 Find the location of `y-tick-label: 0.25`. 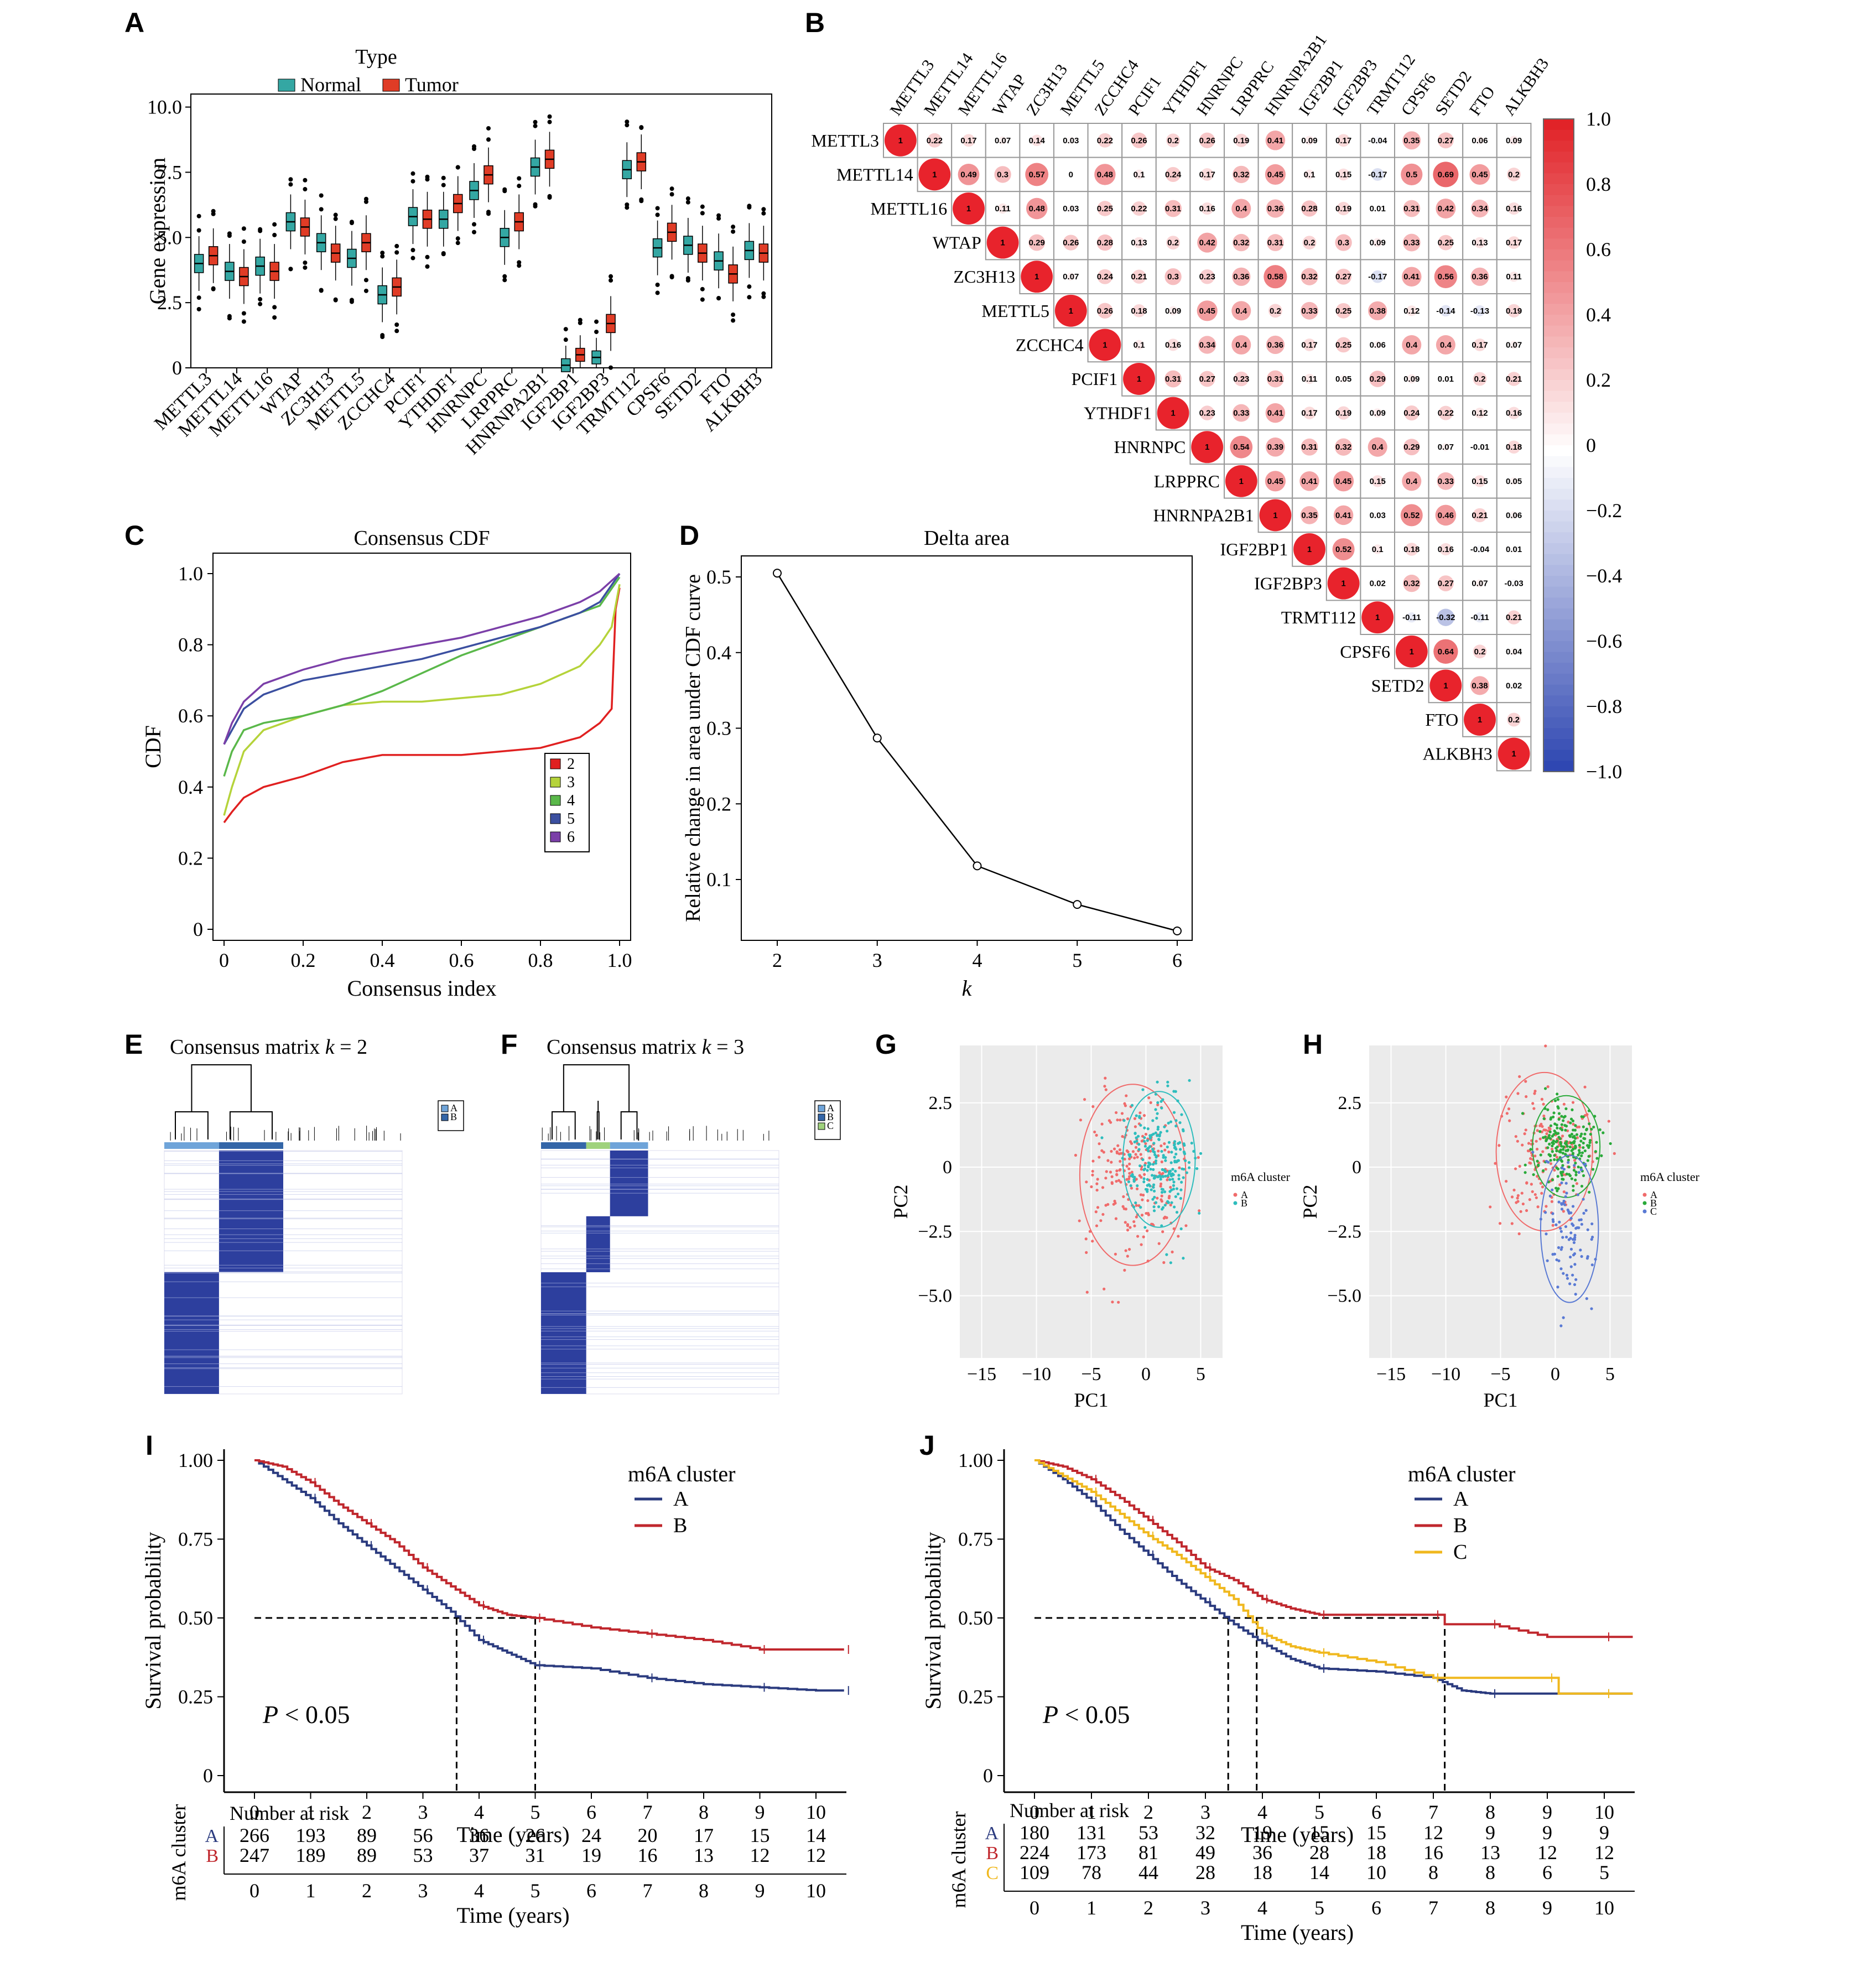

y-tick-label: 0.25 is located at coordinates (195, 1697).